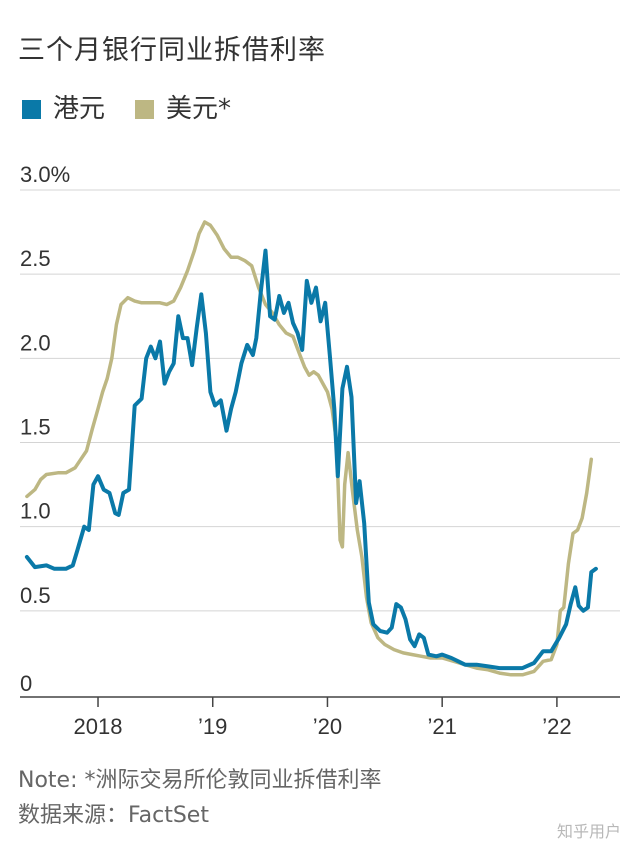 Image resolution: width=639 pixels, height=852 pixels. I want to click on legend-label-usd: 美元*, so click(199, 109).